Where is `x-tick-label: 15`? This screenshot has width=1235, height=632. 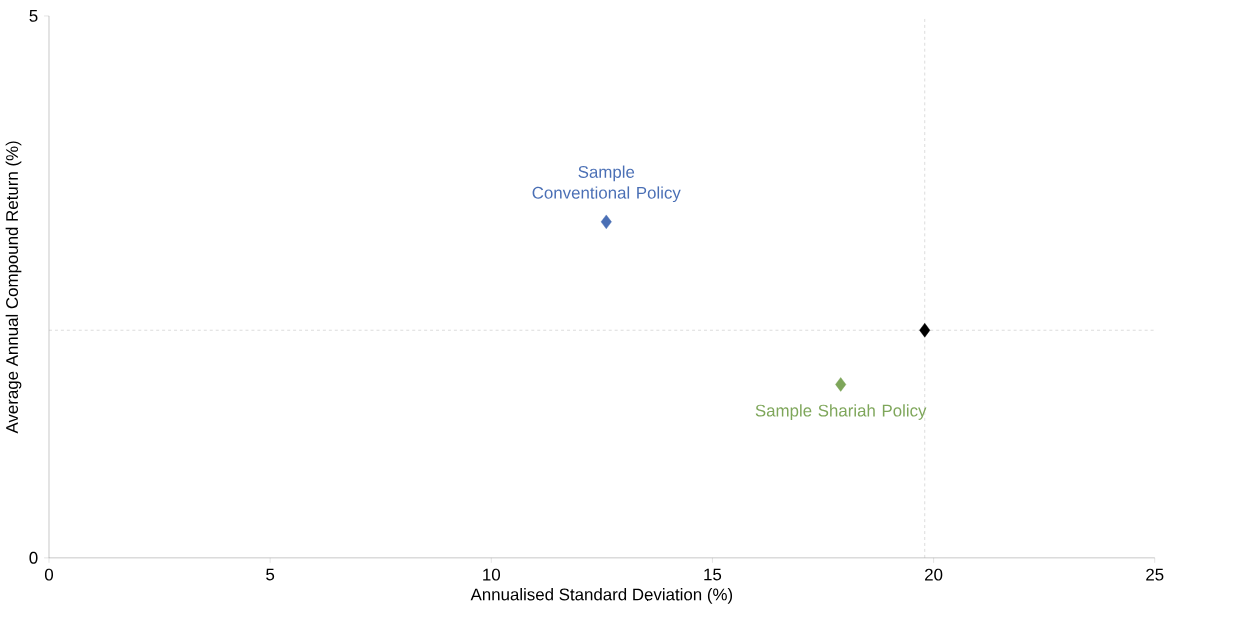 x-tick-label: 15 is located at coordinates (713, 574).